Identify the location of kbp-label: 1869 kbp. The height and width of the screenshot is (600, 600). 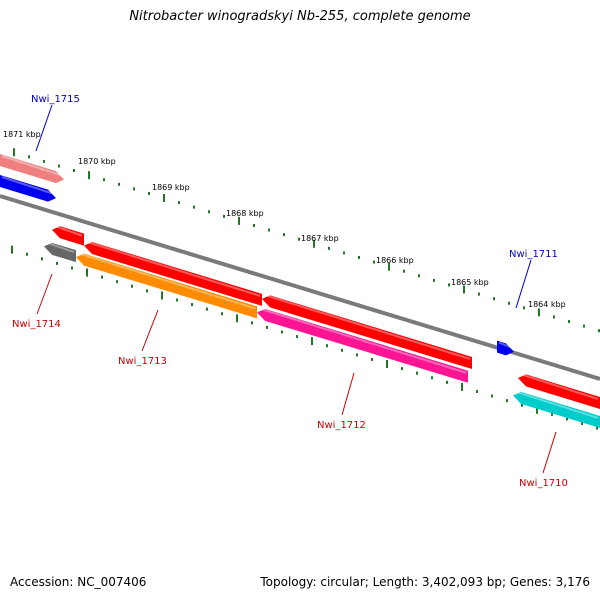
(171, 187).